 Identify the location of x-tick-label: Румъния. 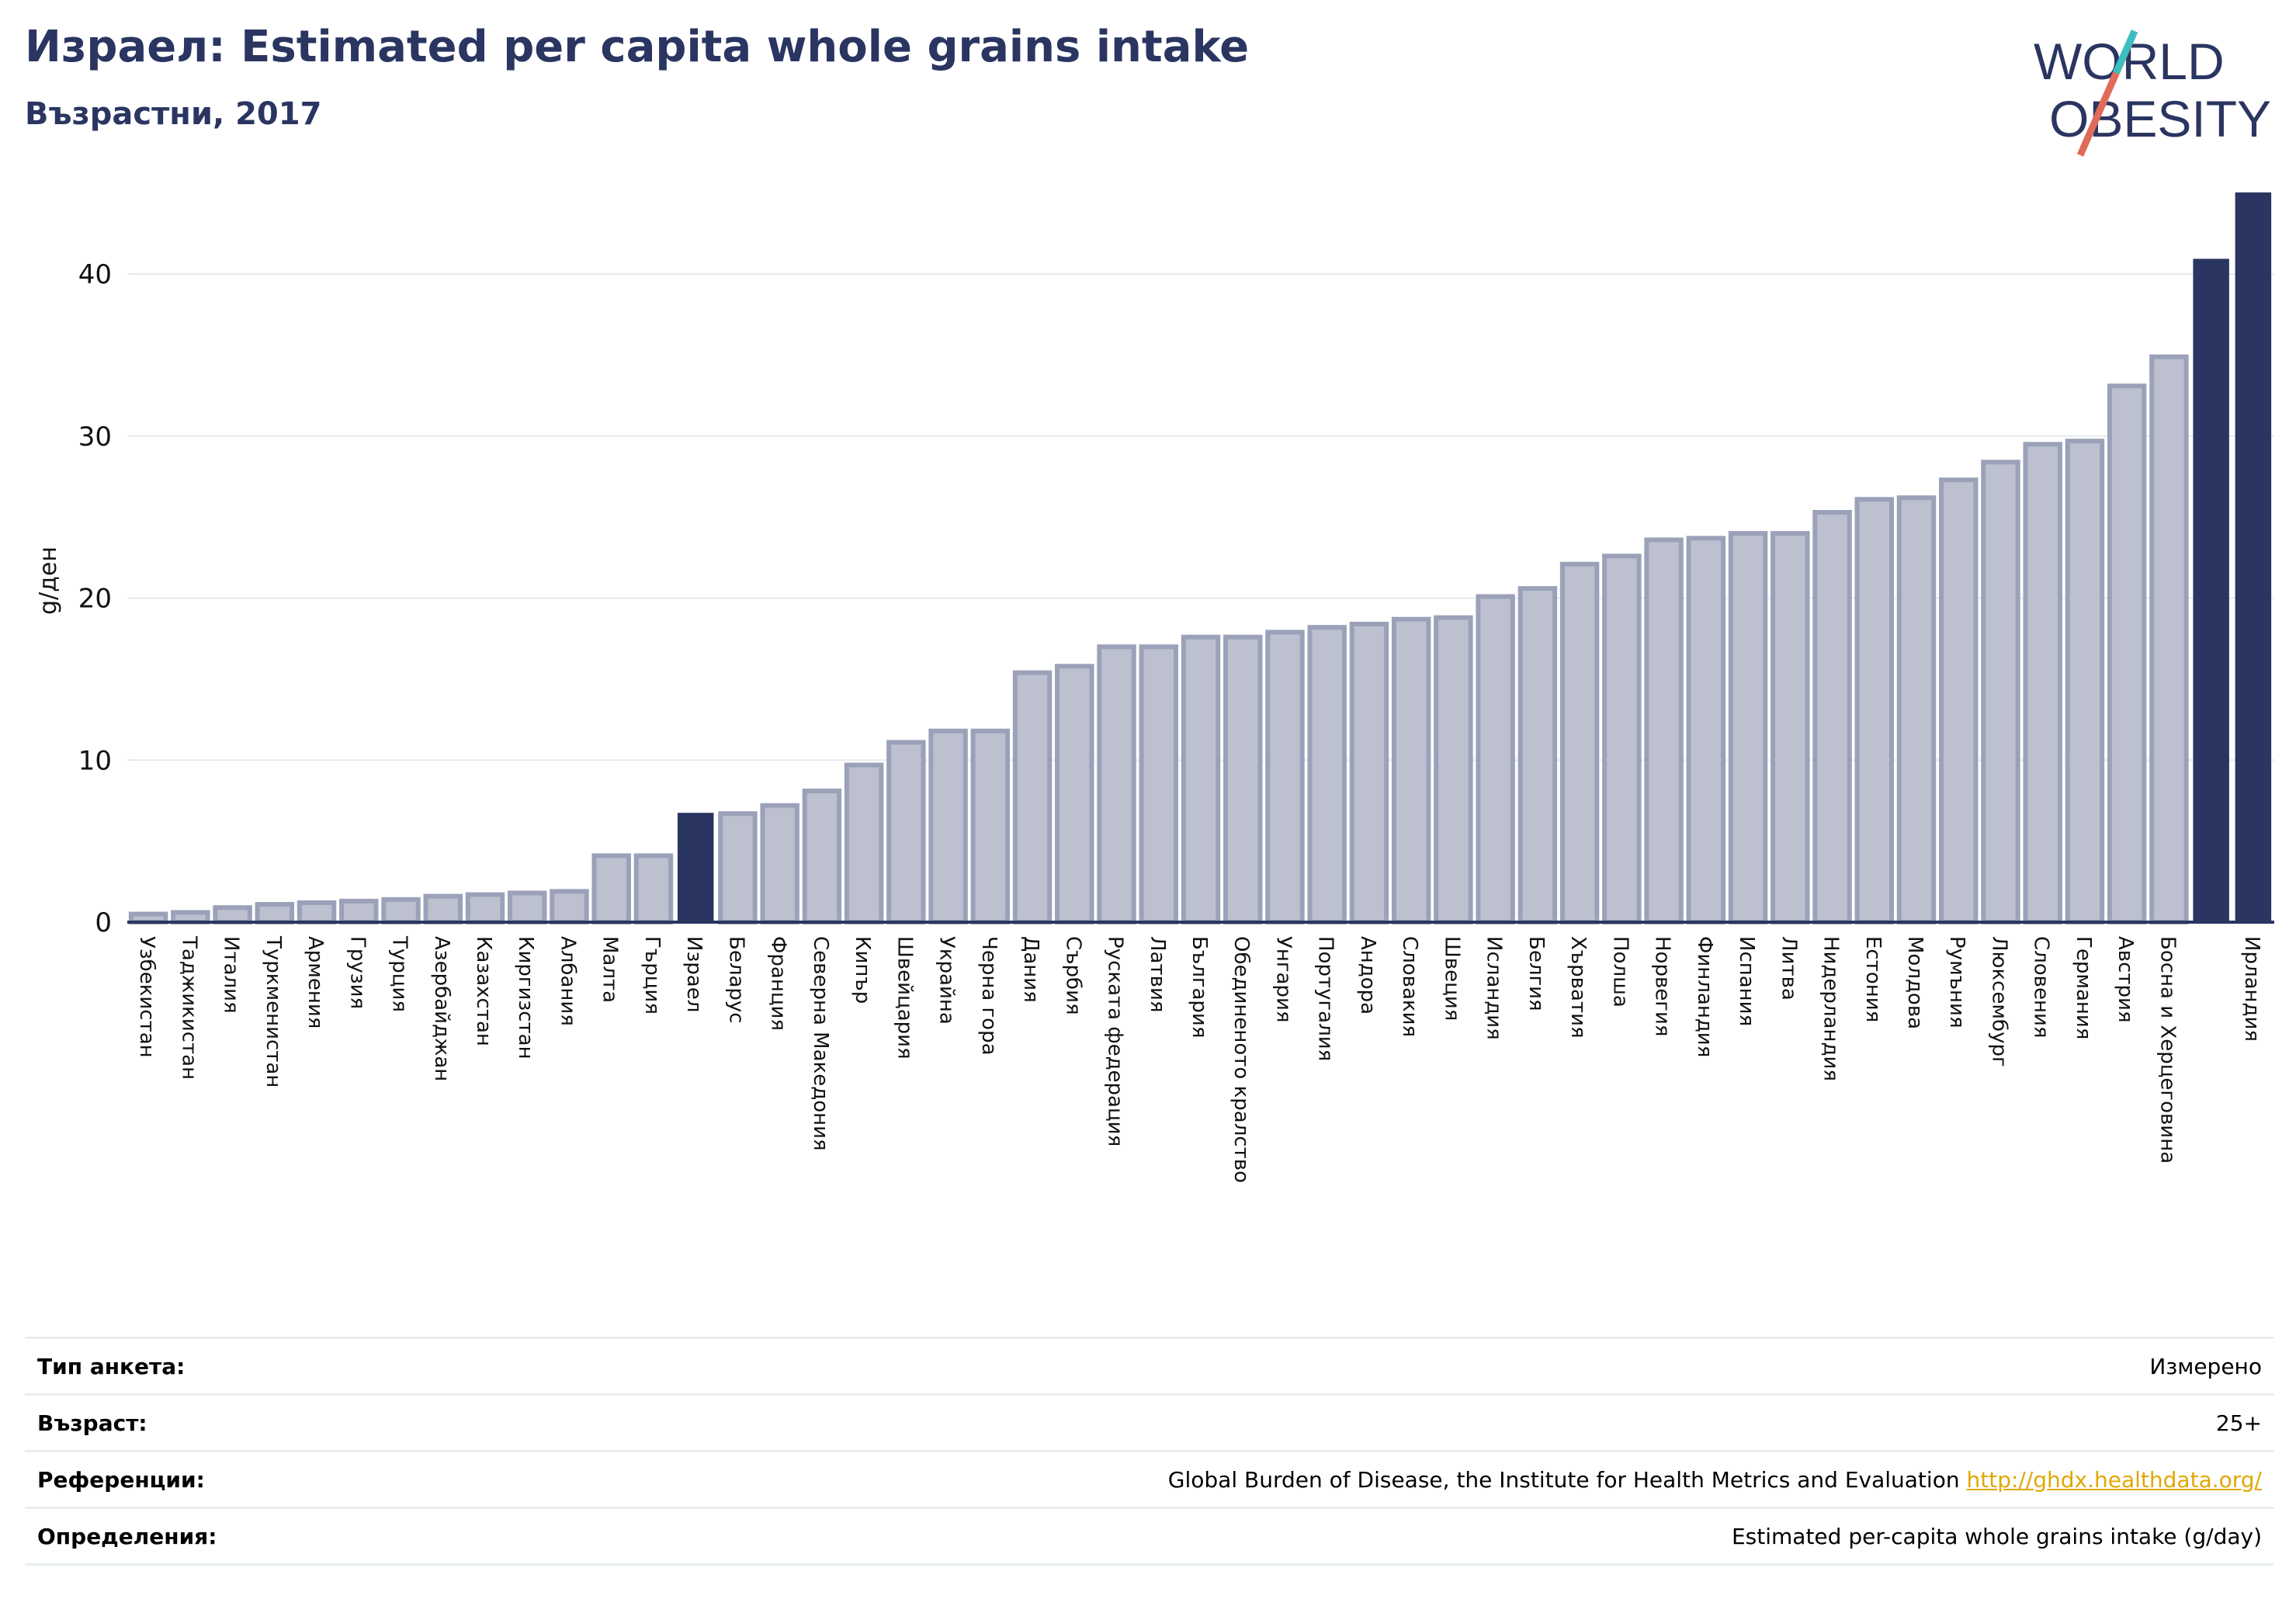
(1957, 982).